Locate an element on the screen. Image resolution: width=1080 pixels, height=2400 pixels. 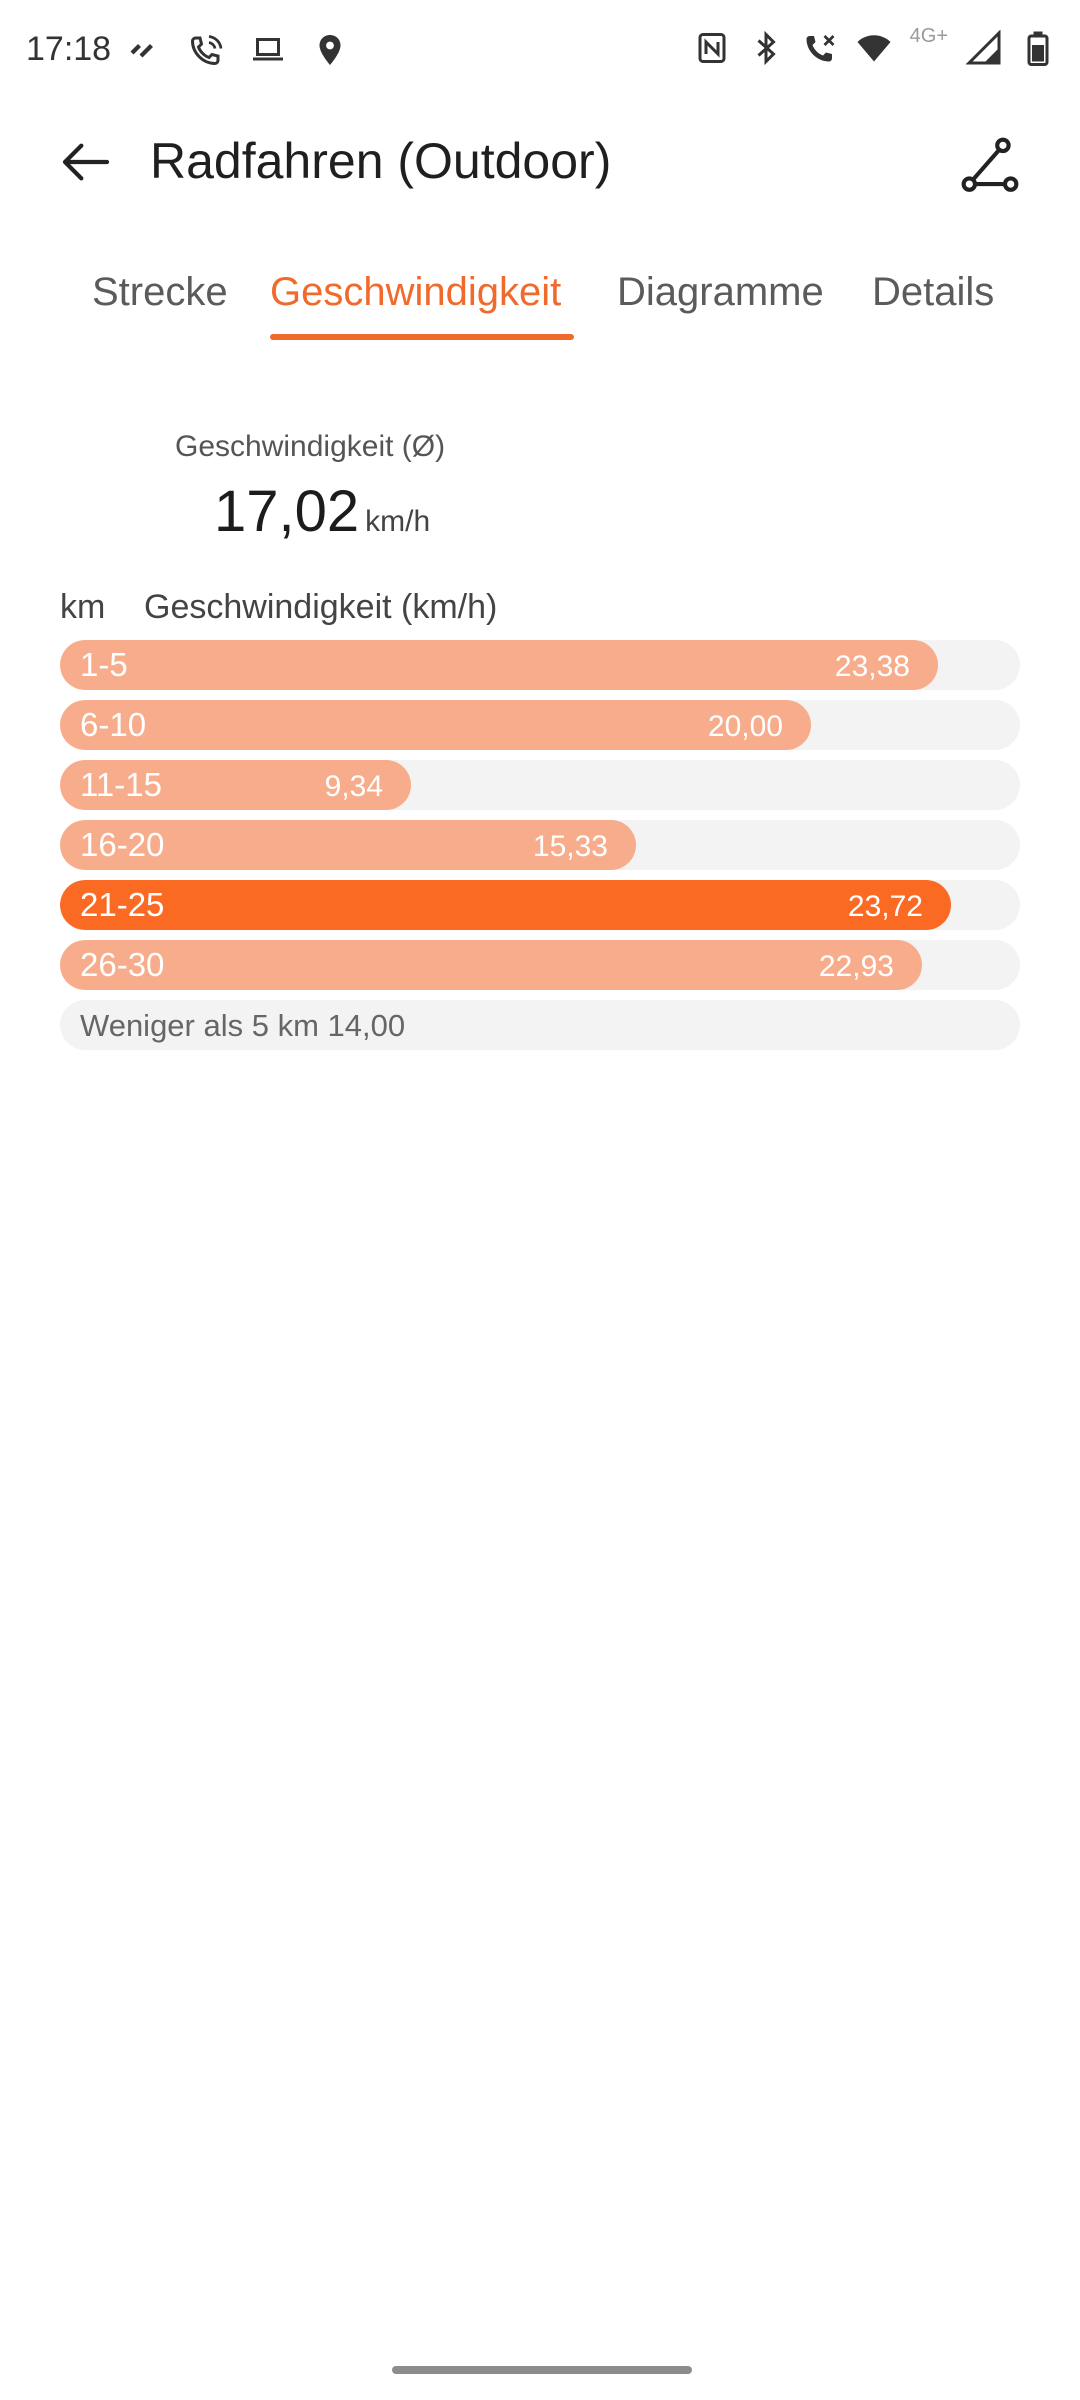
home-indicator is located at coordinates (542, 2370).